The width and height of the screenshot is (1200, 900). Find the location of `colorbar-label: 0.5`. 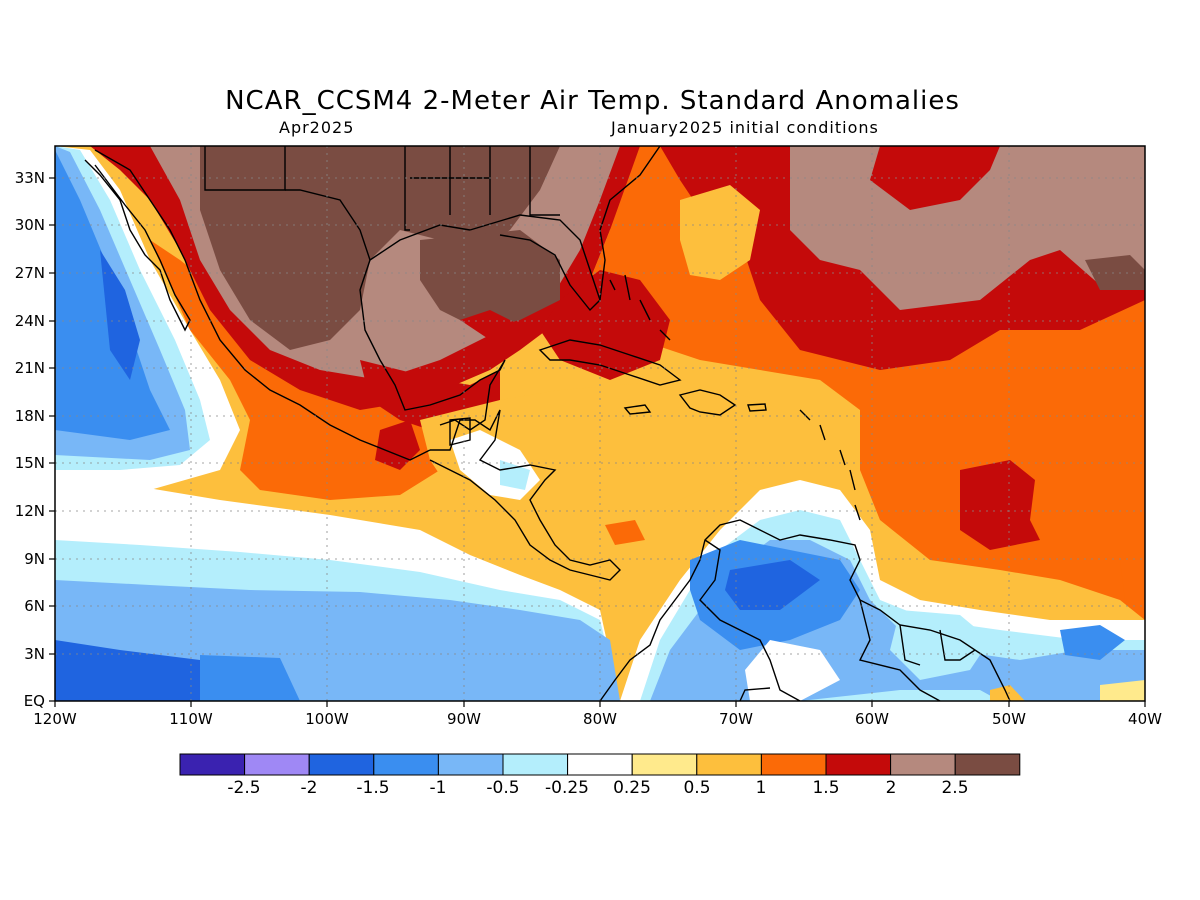

colorbar-label: 0.5 is located at coordinates (696, 788).